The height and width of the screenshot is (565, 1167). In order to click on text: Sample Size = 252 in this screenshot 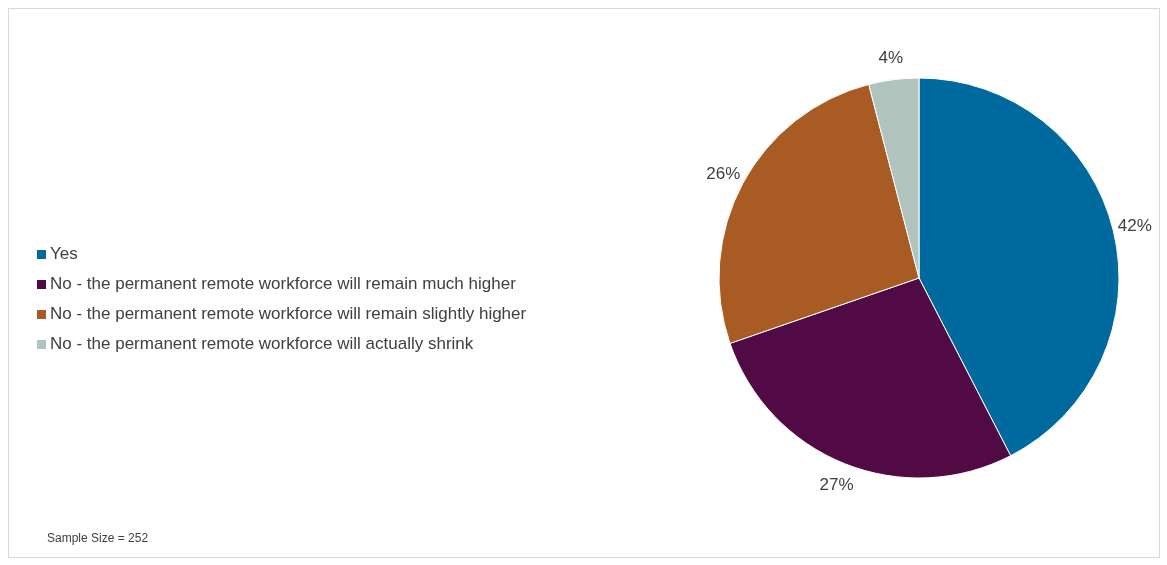, I will do `click(98, 538)`.